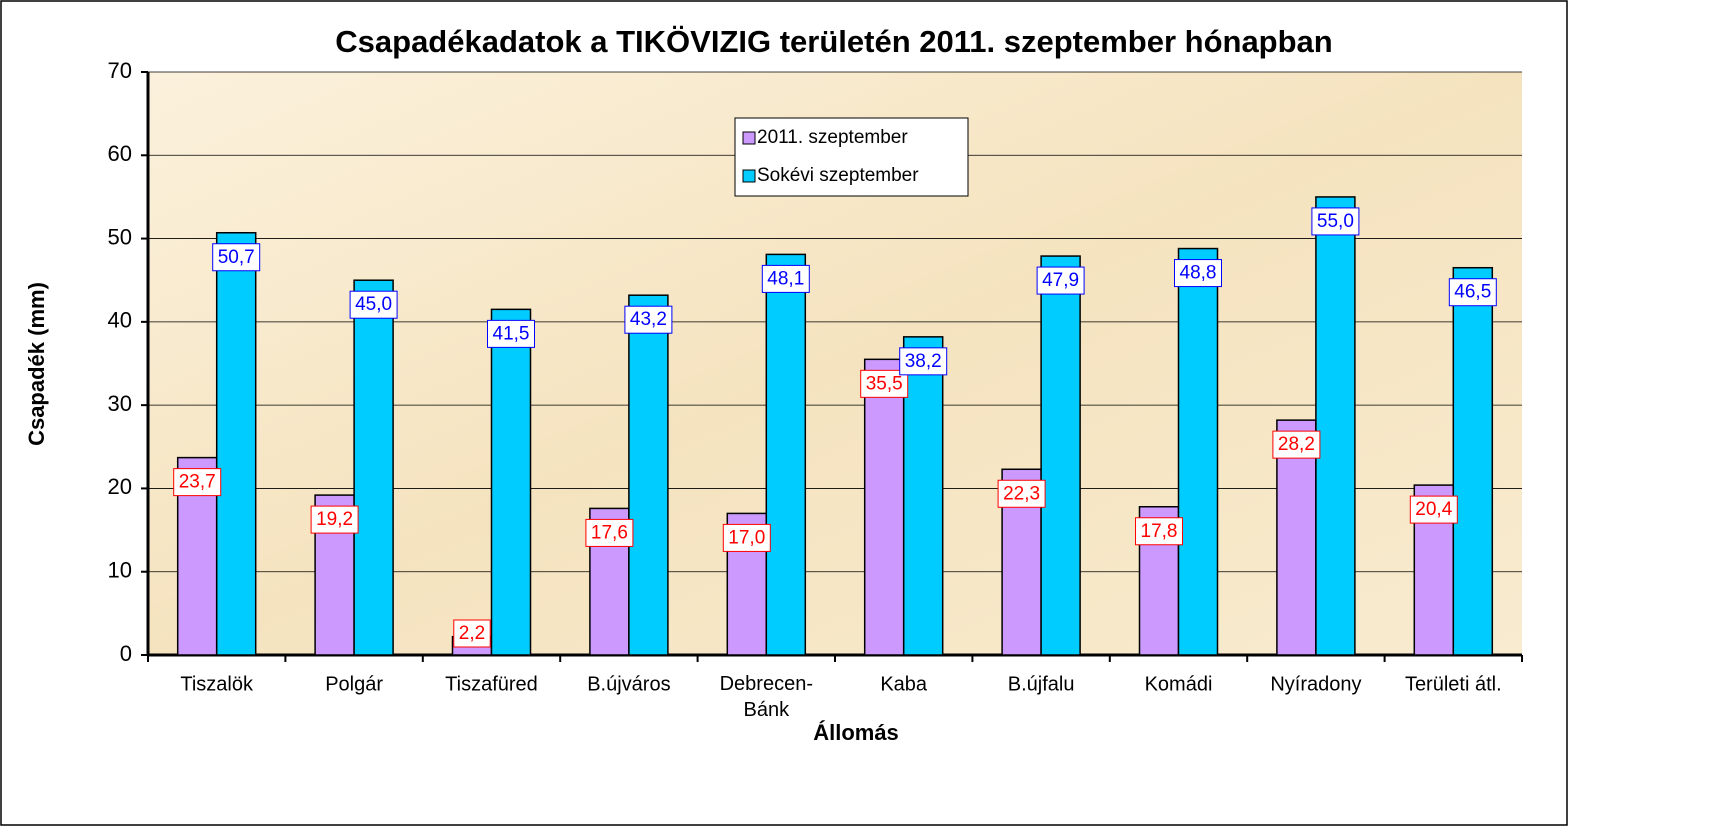 The image size is (1720, 828). What do you see at coordinates (904, 684) in the screenshot?
I see `x-tick-label: Kaba` at bounding box center [904, 684].